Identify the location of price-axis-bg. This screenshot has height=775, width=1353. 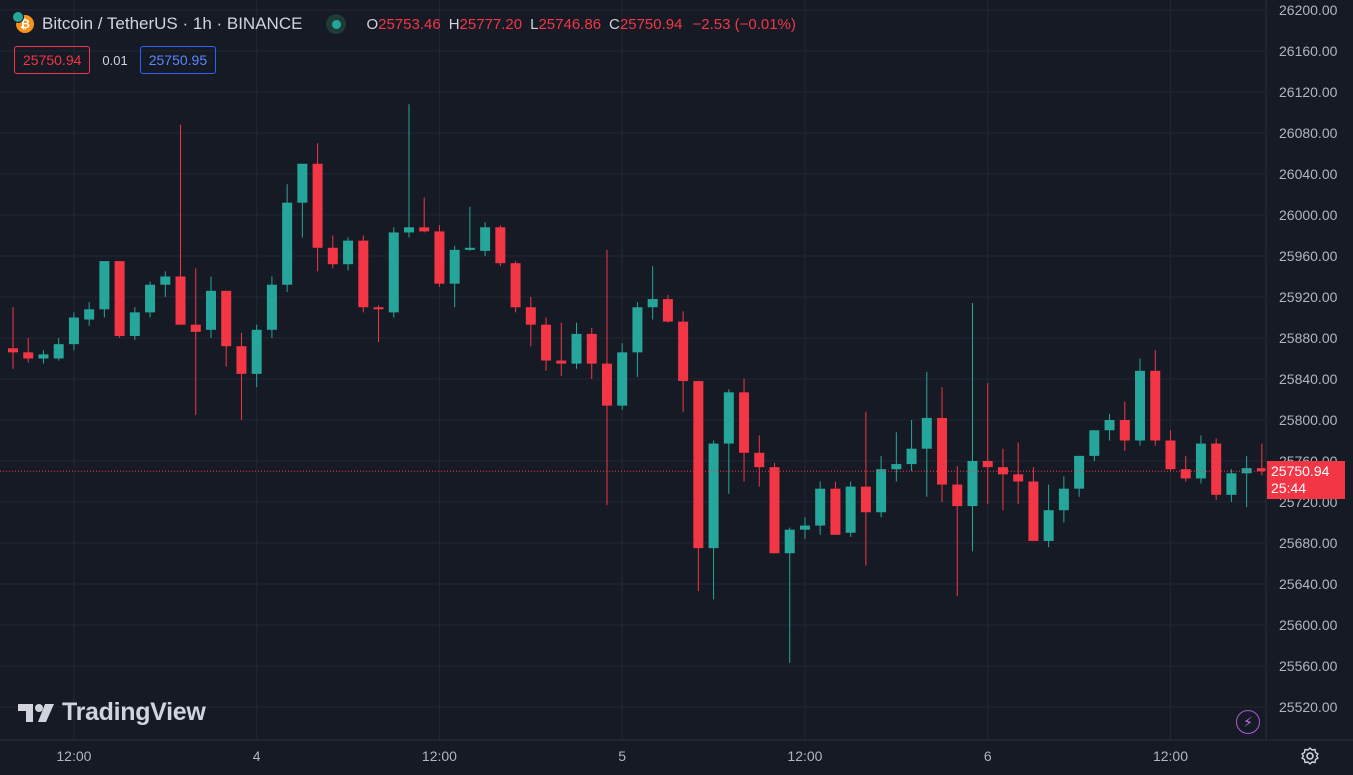
(1309, 387).